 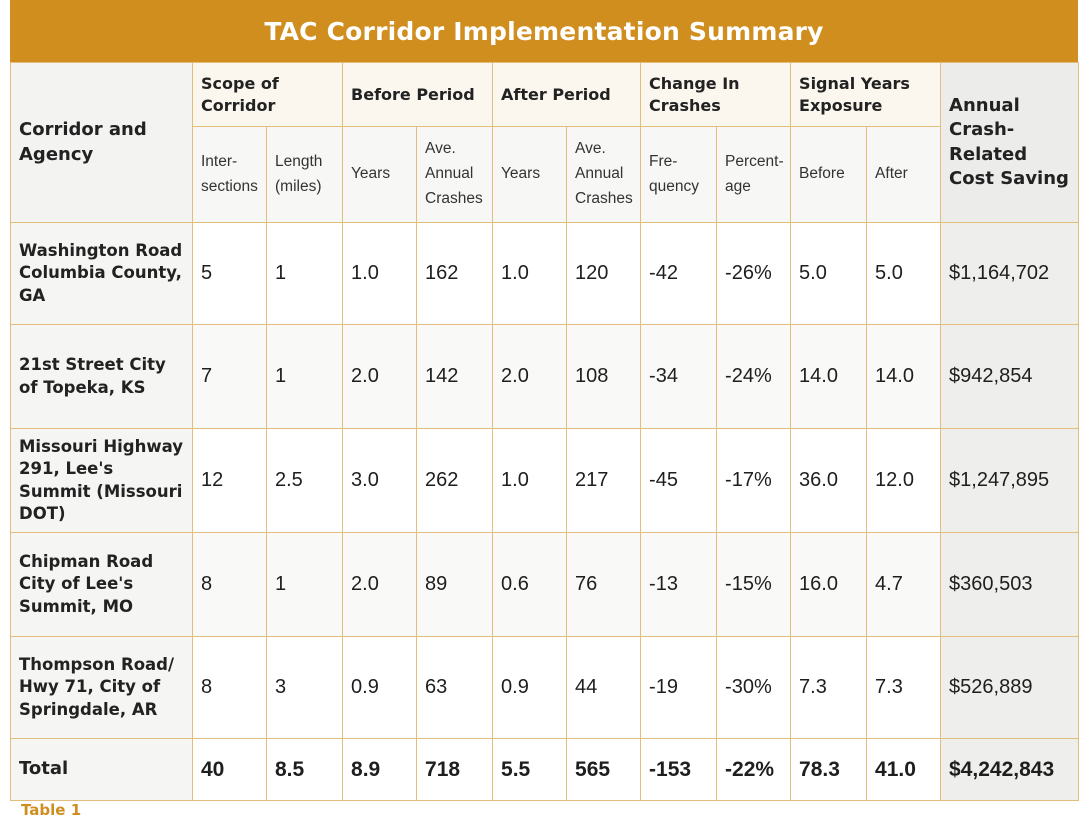 What do you see at coordinates (754, 480) in the screenshot?
I see `percentage-cell: -17%` at bounding box center [754, 480].